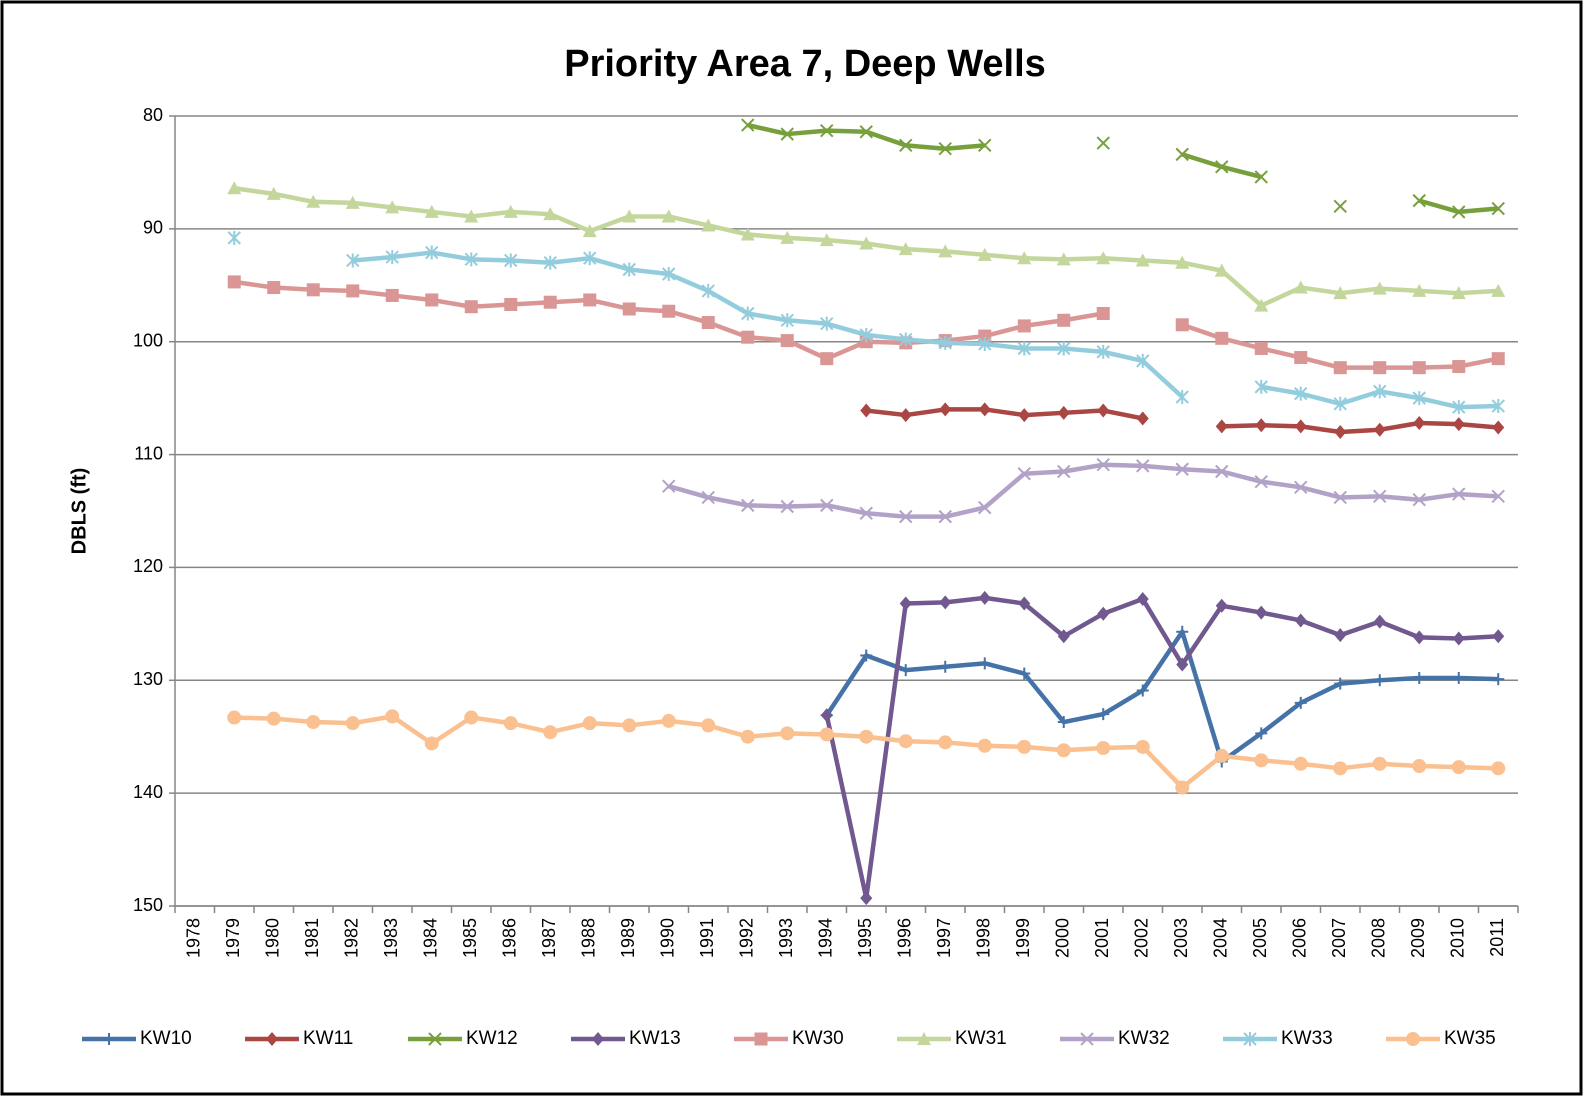  I want to click on x-tick-label: 1998, so click(984, 938).